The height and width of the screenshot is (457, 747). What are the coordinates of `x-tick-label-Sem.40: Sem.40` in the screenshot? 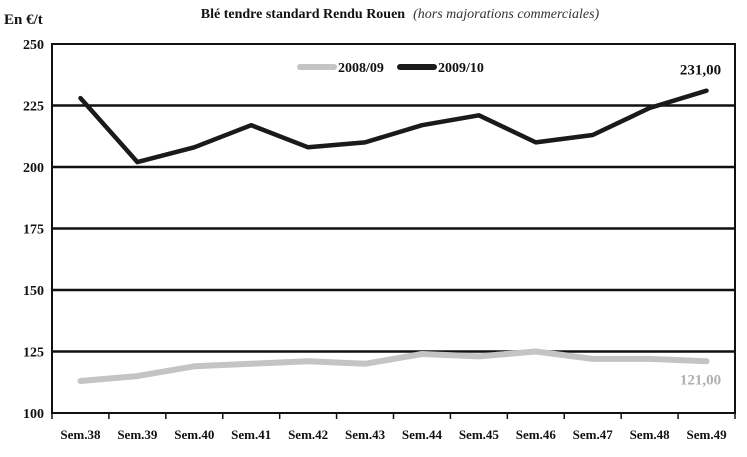 It's located at (194, 434).